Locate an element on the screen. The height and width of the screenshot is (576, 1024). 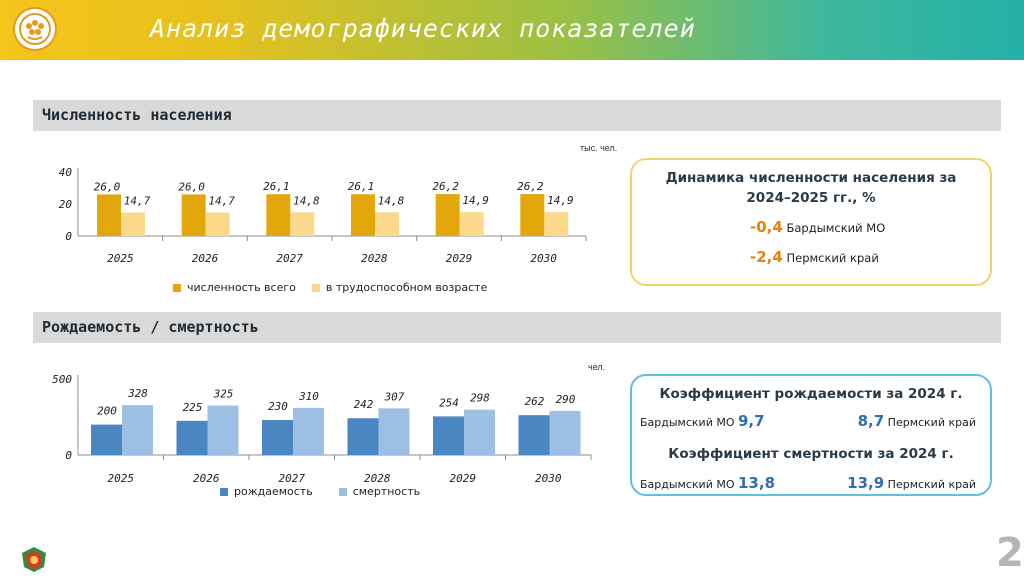
bar-value-label: 200 is located at coordinates (107, 411).